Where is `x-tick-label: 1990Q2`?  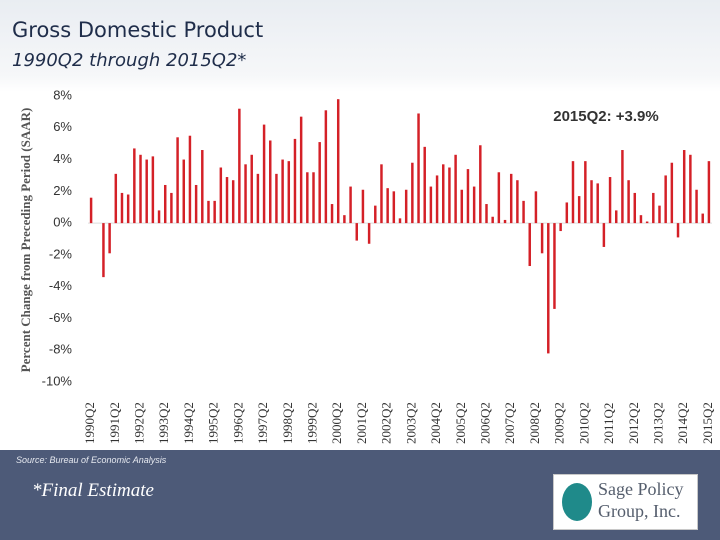 x-tick-label: 1990Q2 is located at coordinates (89, 423).